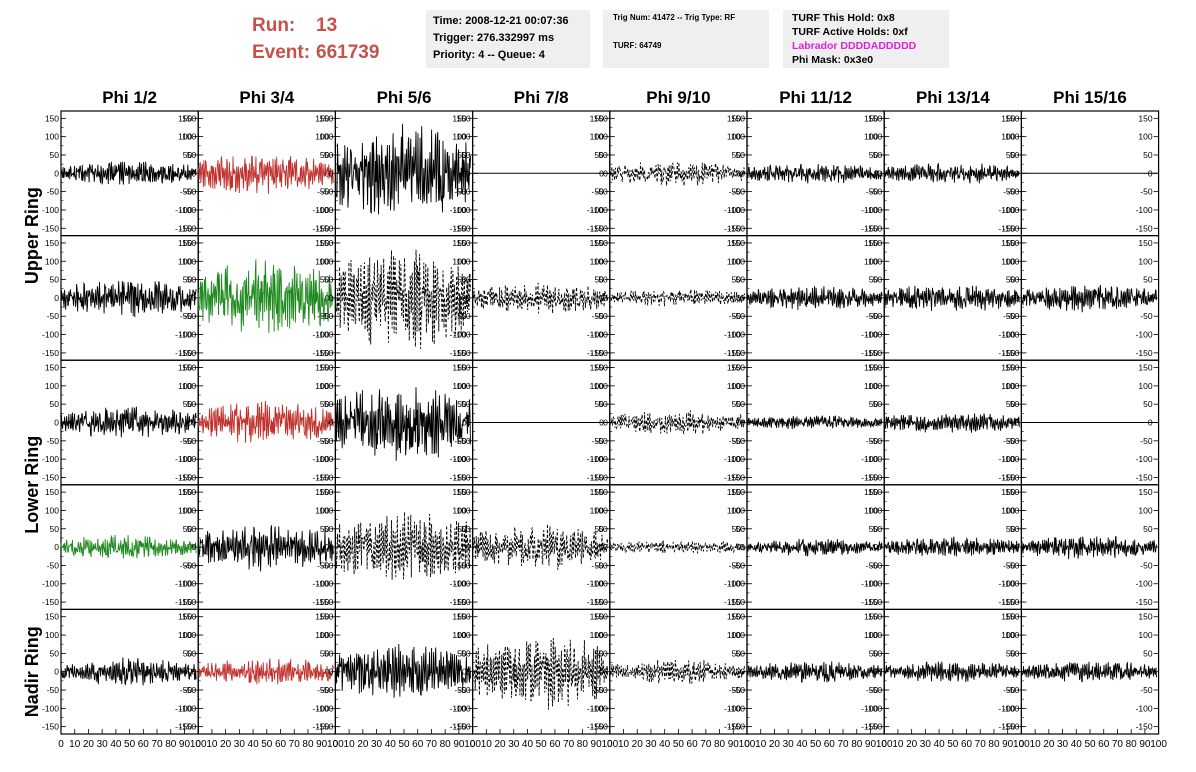 This screenshot has width=1196, height=772. What do you see at coordinates (926, 744) in the screenshot?
I see `x-tick-label: 30` at bounding box center [926, 744].